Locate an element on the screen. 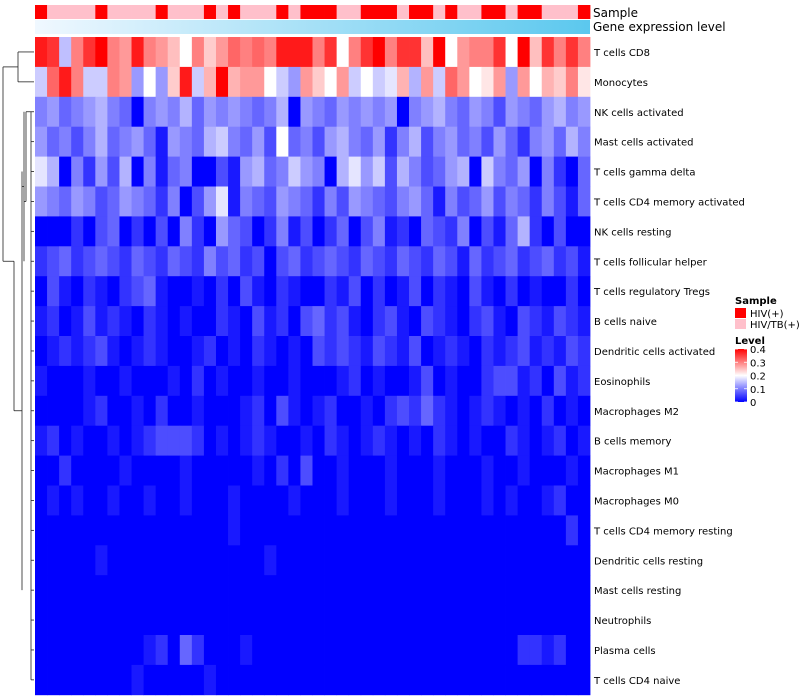  row-label: Dendritic cells activated is located at coordinates (654, 352).